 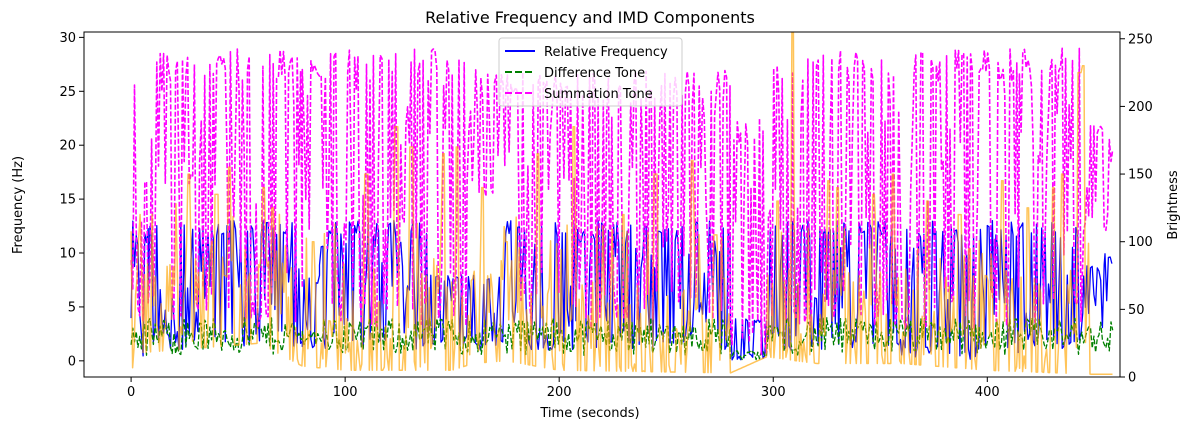 What do you see at coordinates (606, 52) in the screenshot?
I see `legend-label-relative-frequency: Relative Frequency` at bounding box center [606, 52].